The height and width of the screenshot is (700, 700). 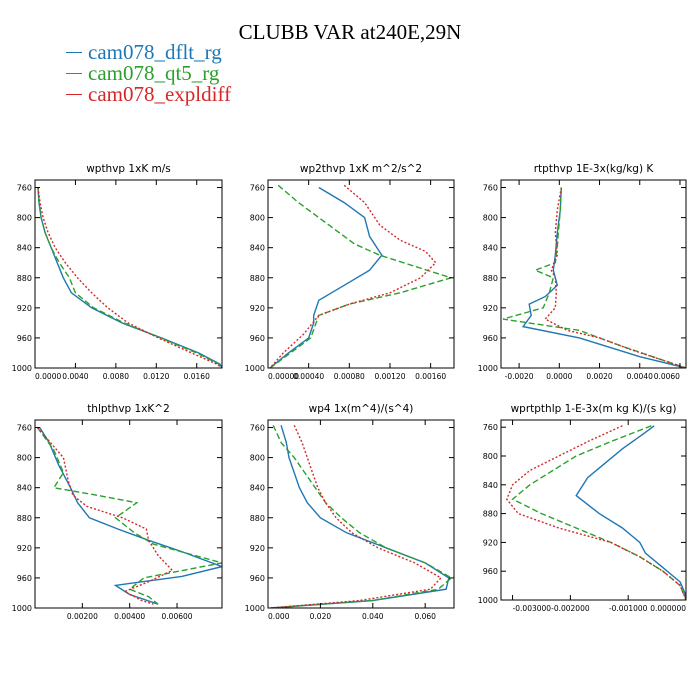 I want to click on x-tick-label: 0.0160, so click(x=197, y=376).